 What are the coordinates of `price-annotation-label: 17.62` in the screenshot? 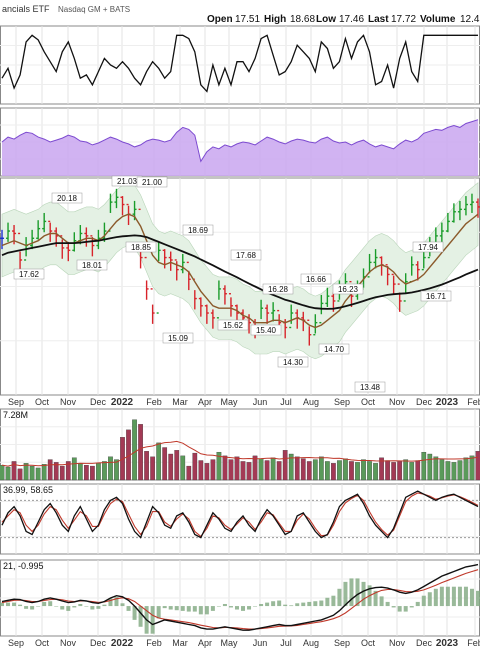 It's located at (29, 274).